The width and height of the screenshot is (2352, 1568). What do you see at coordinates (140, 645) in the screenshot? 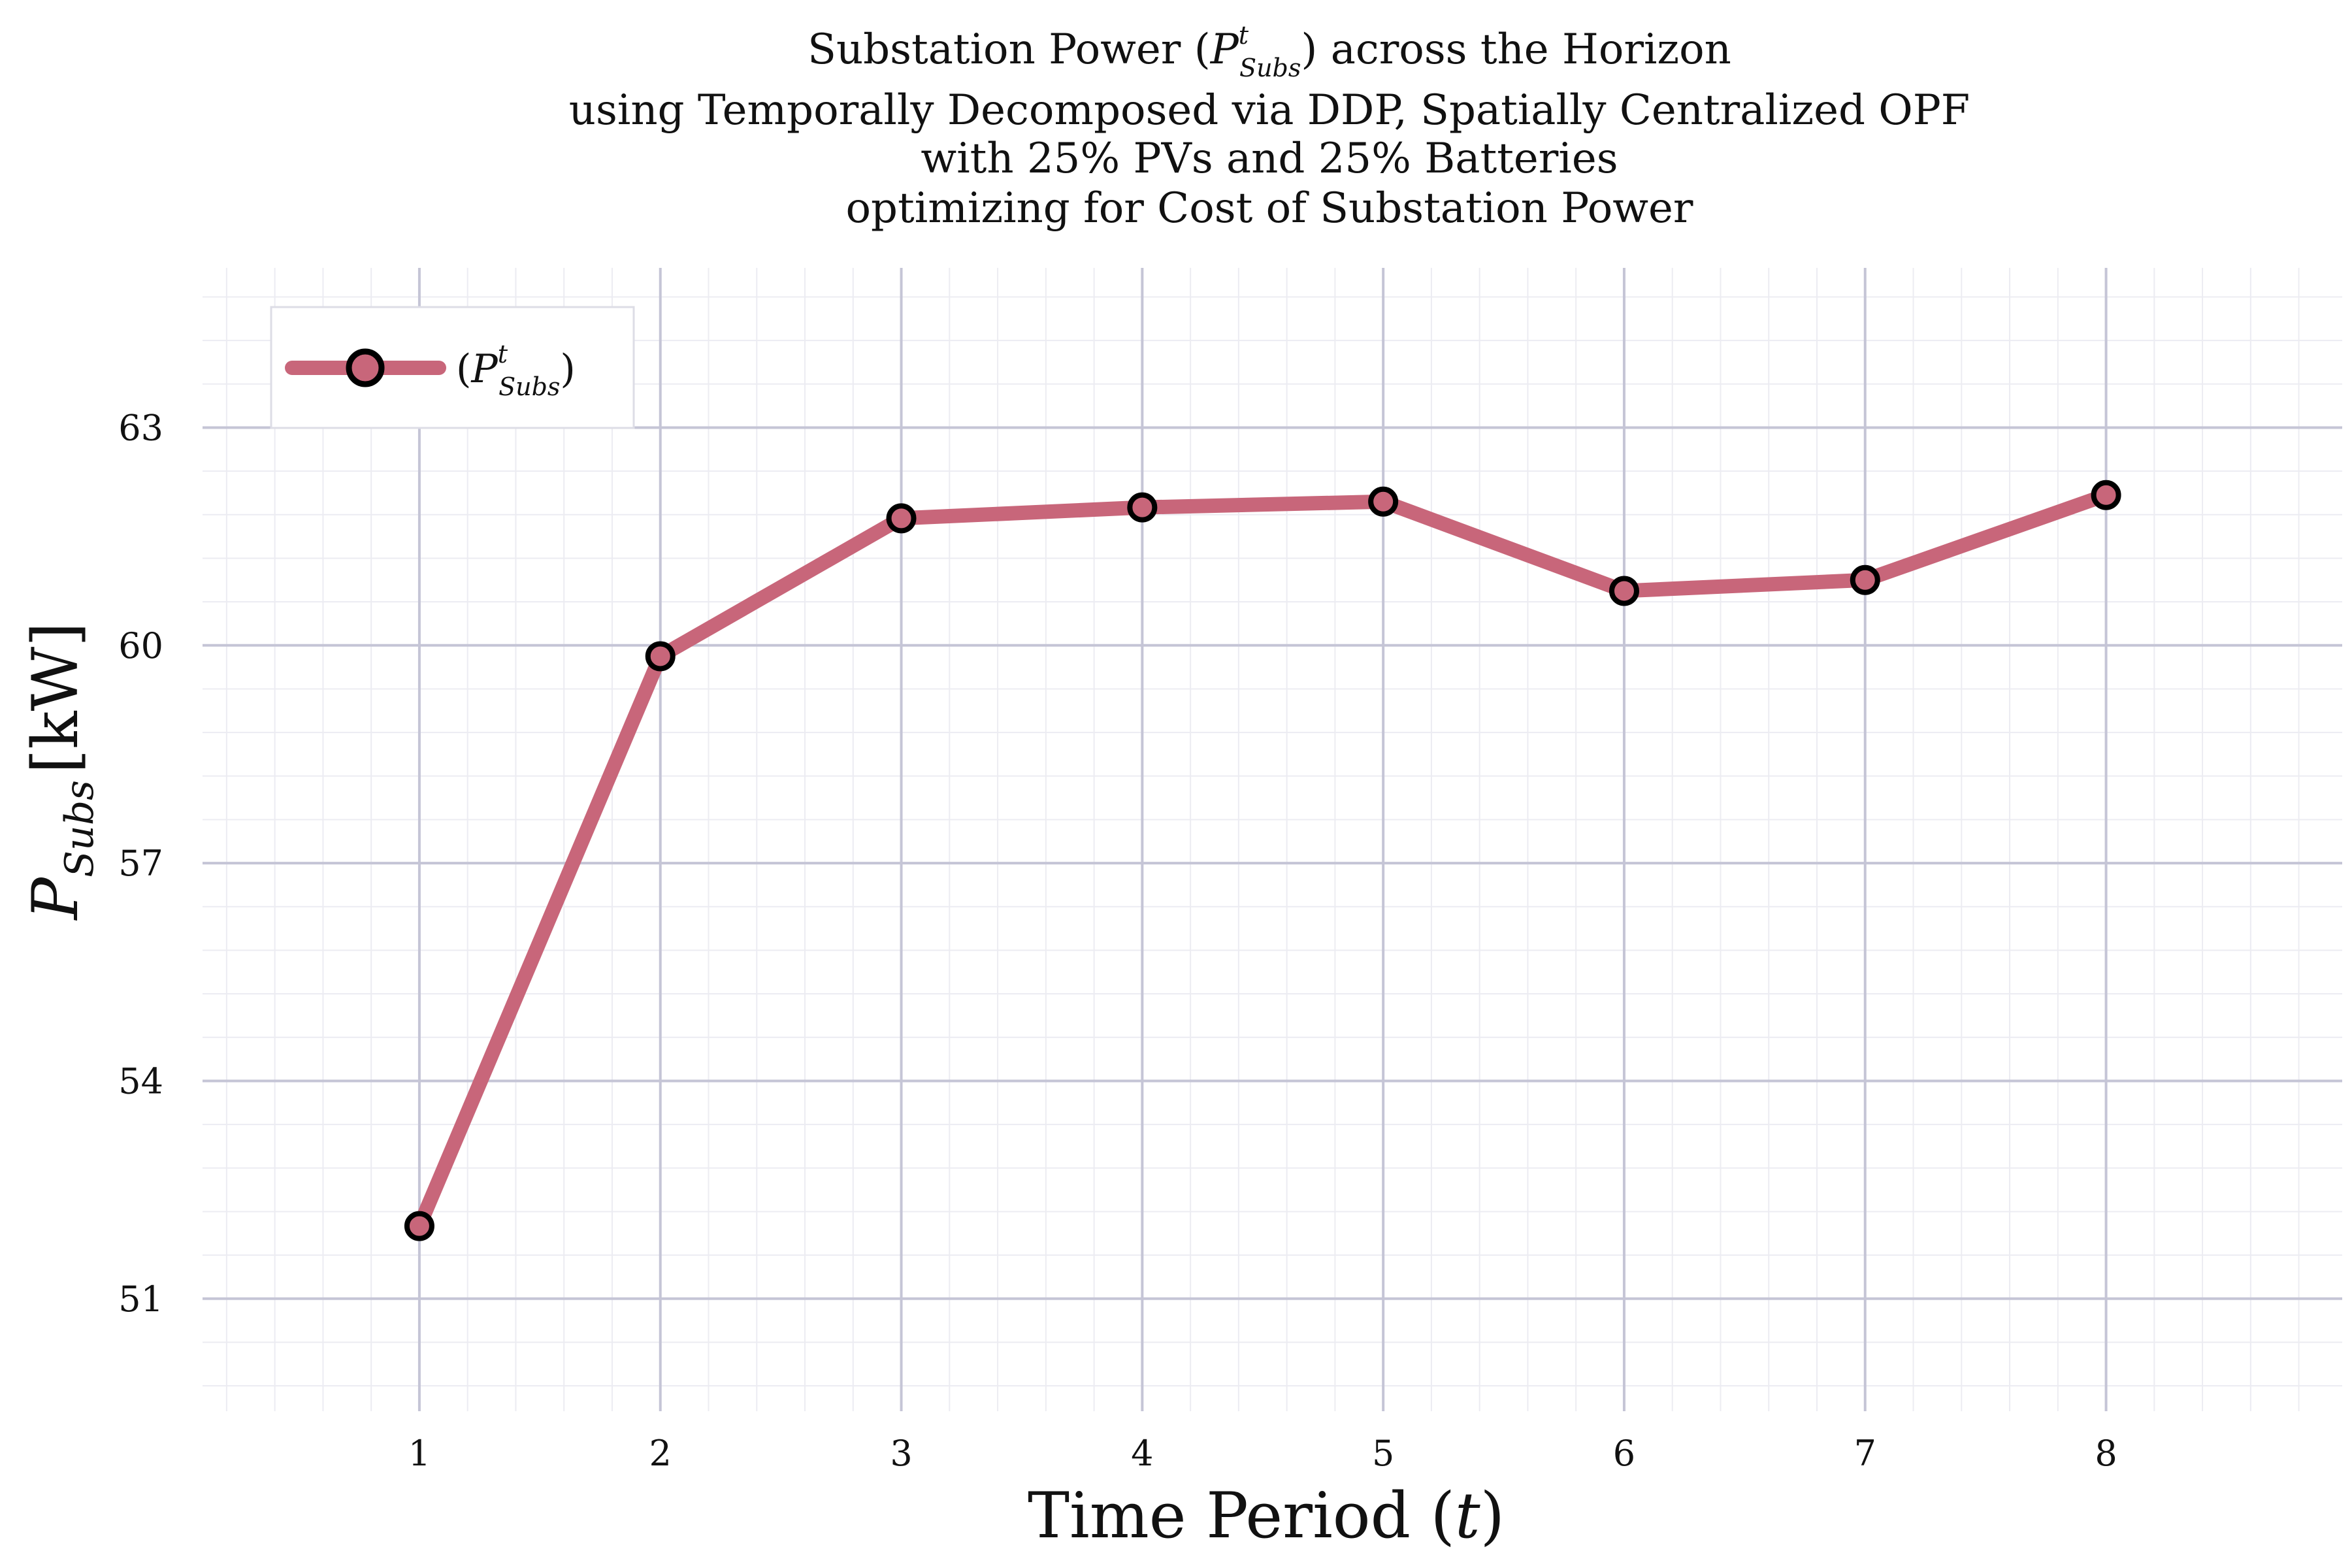
I see `y-tick-label: 60` at bounding box center [140, 645].